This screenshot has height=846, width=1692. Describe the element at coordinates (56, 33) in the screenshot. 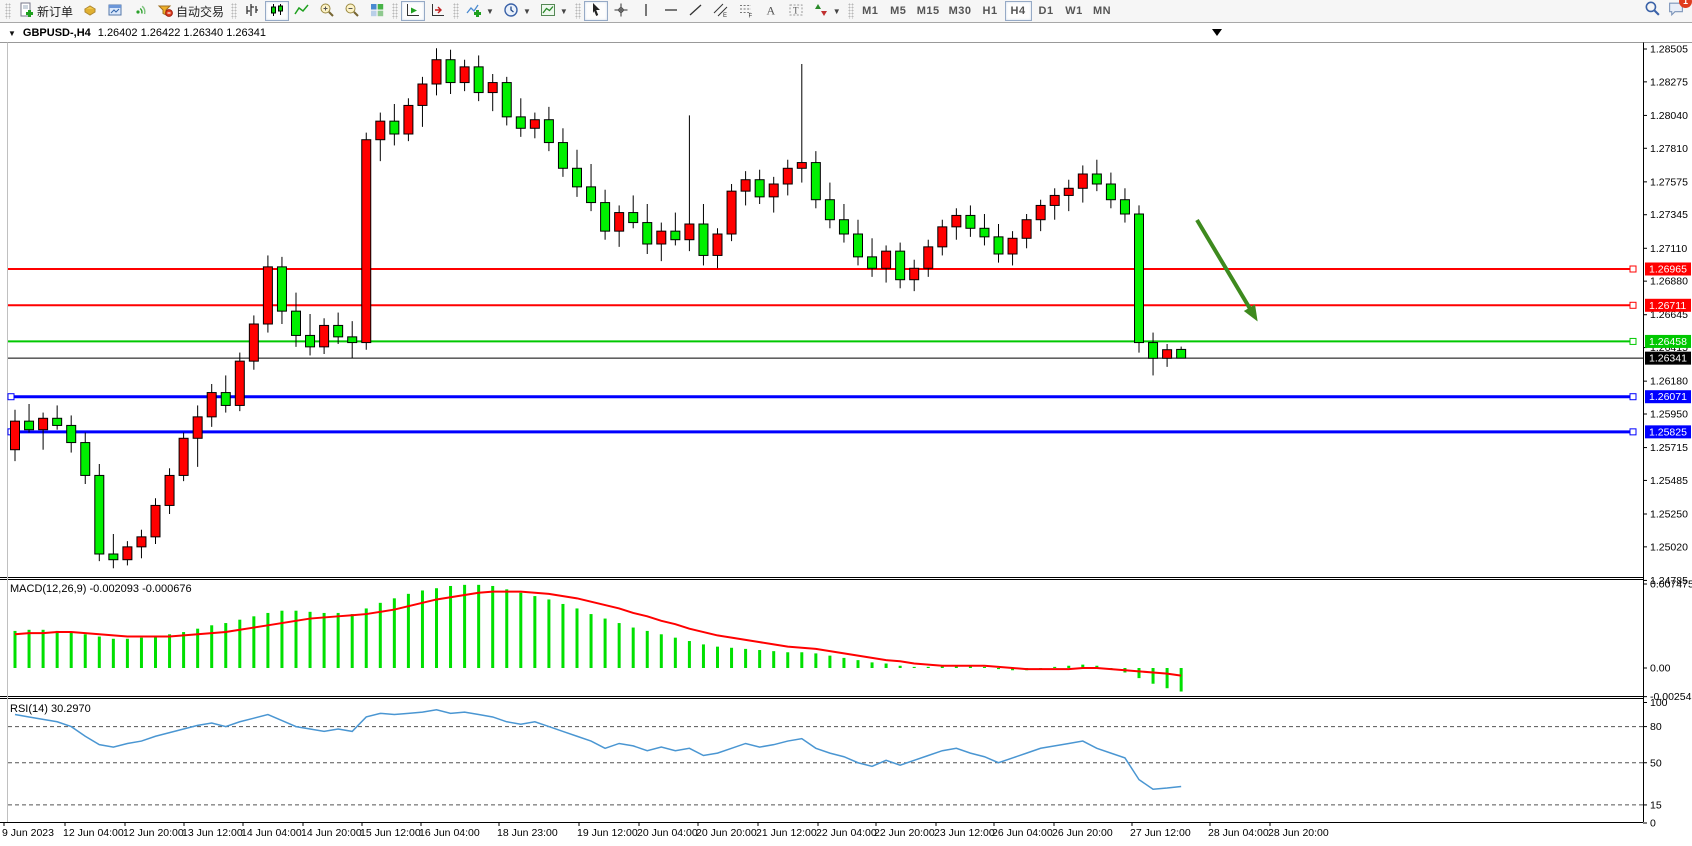

I see `chart-symbol-period: GBPUSD-,H4` at that location.